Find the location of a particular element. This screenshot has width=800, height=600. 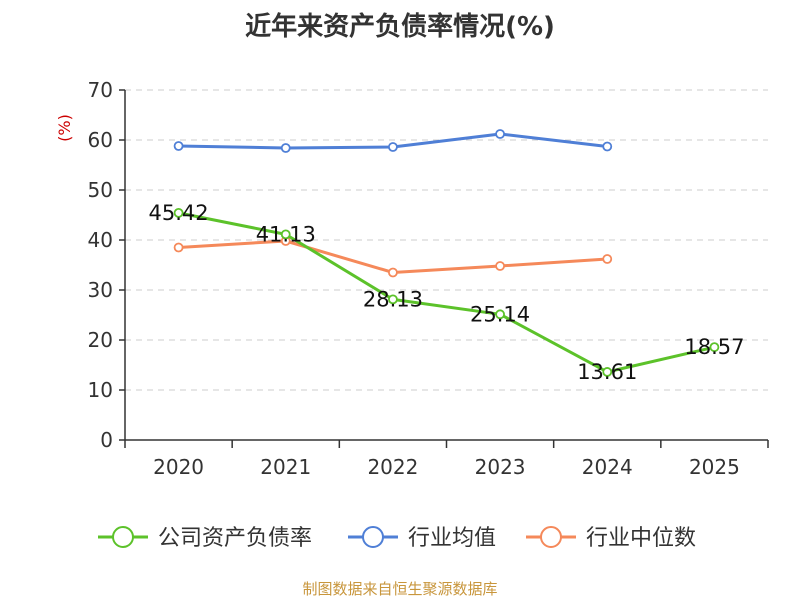

y-tick-label: 60 is located at coordinates (100, 140).